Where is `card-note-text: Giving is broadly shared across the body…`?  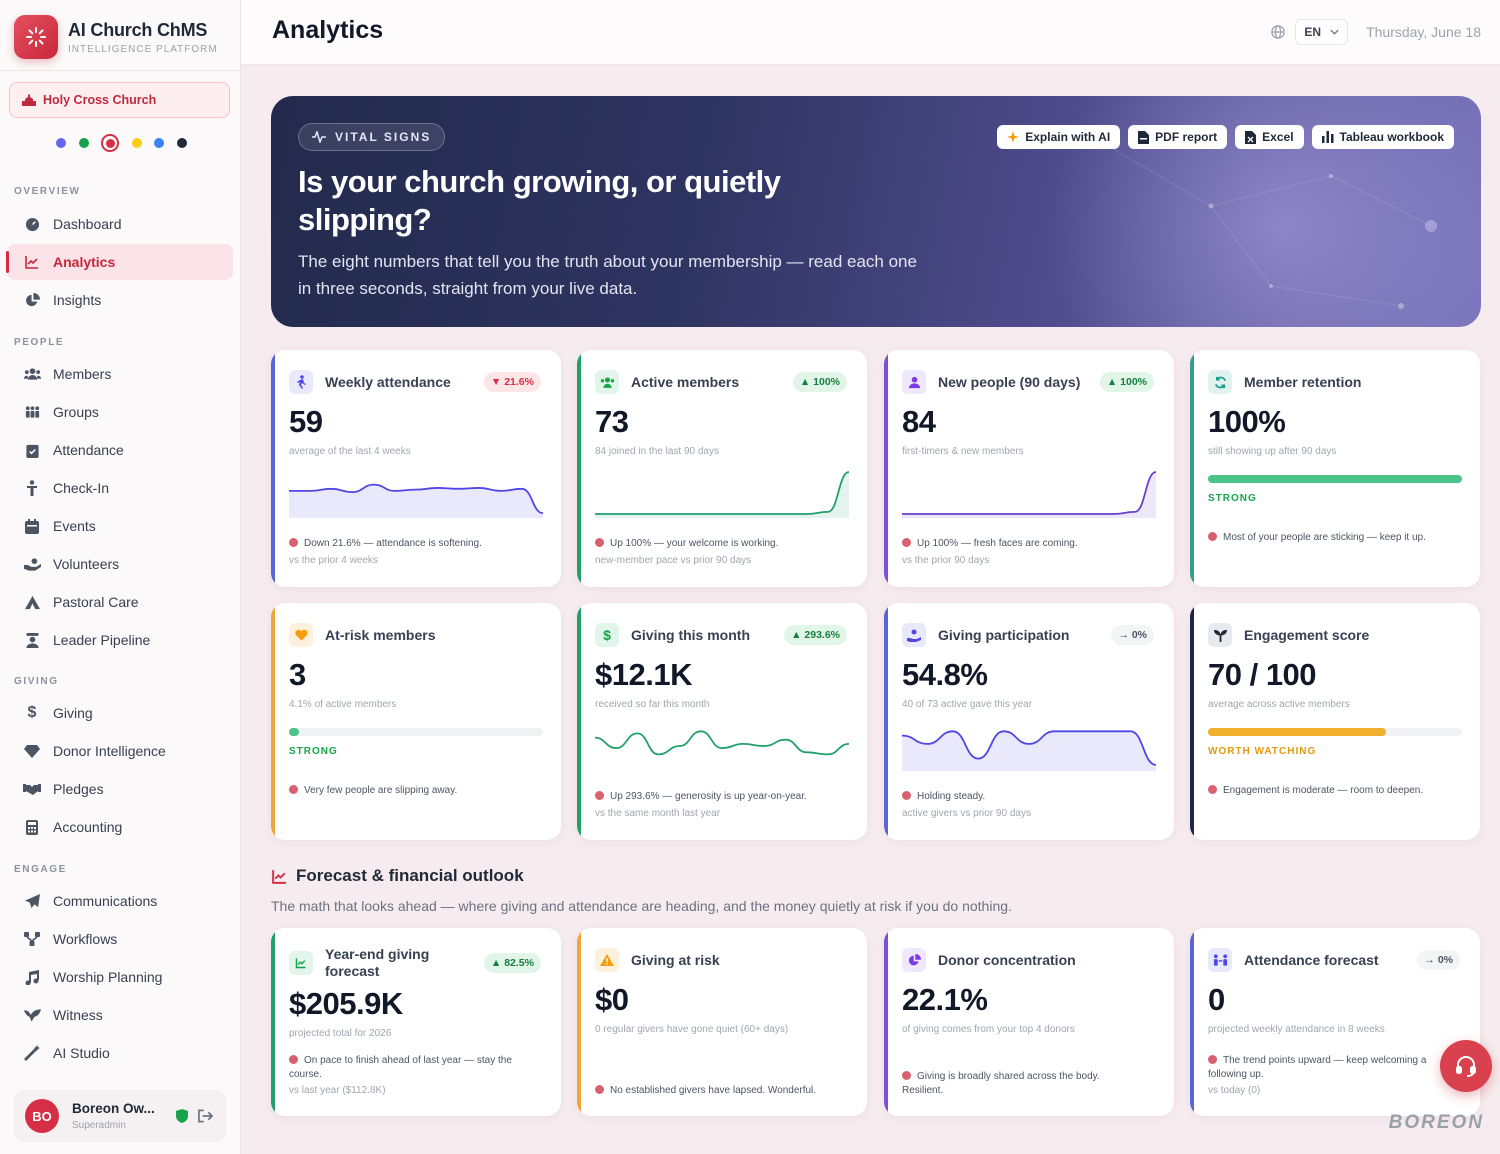 card-note-text: Giving is broadly shared across the body… is located at coordinates (1001, 1083).